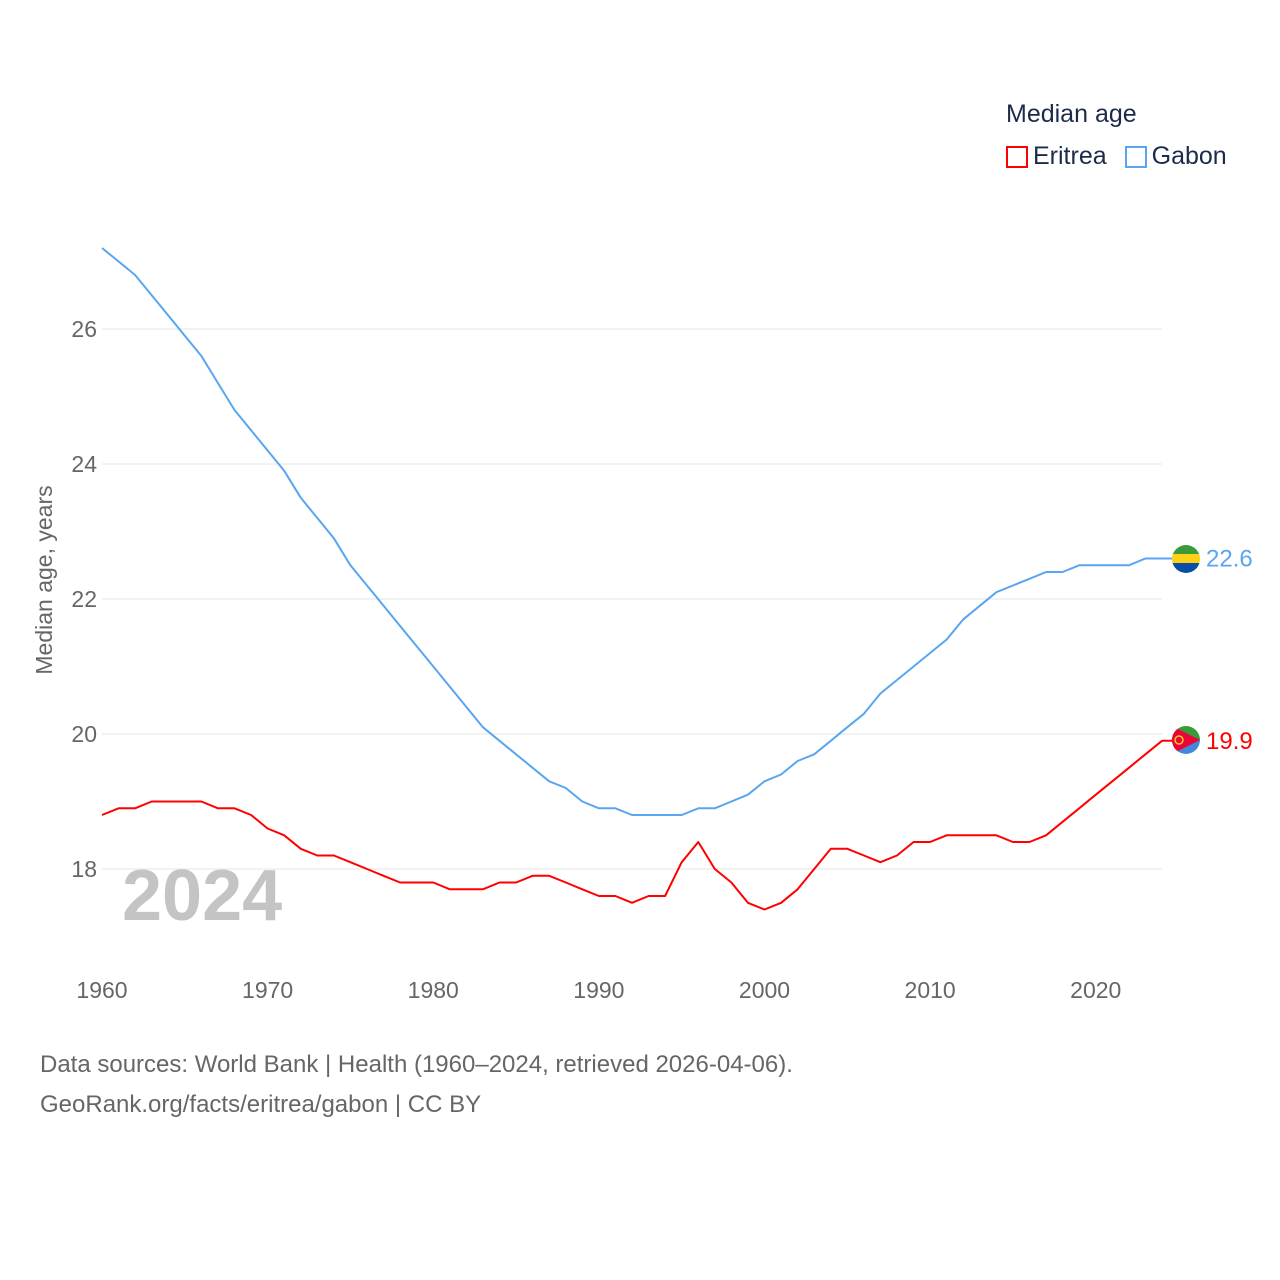 The image size is (1280, 1280). I want to click on y-tick-label: 18, so click(84, 869).